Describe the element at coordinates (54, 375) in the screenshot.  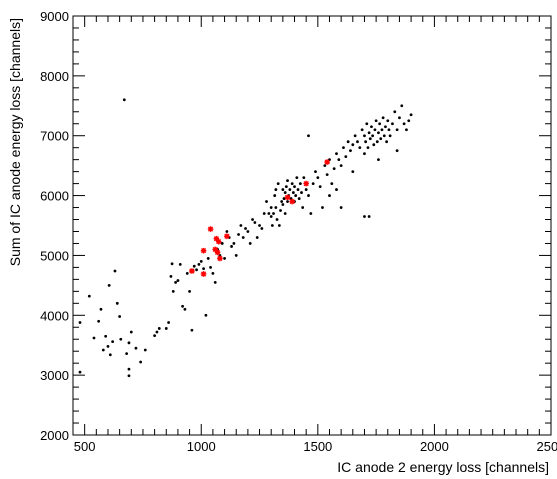
I see `y-tick-label: 3000` at that location.